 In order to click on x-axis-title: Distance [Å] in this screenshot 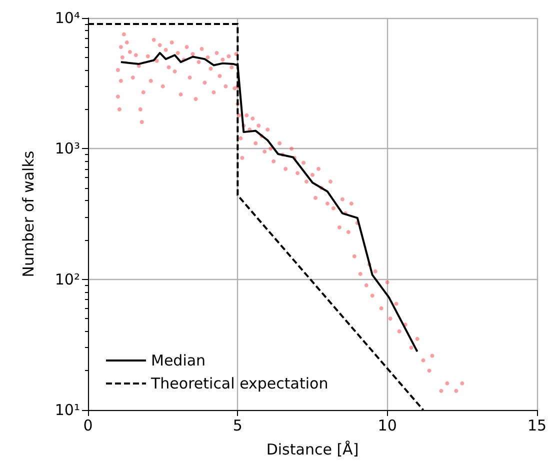, I will do `click(312, 449)`.